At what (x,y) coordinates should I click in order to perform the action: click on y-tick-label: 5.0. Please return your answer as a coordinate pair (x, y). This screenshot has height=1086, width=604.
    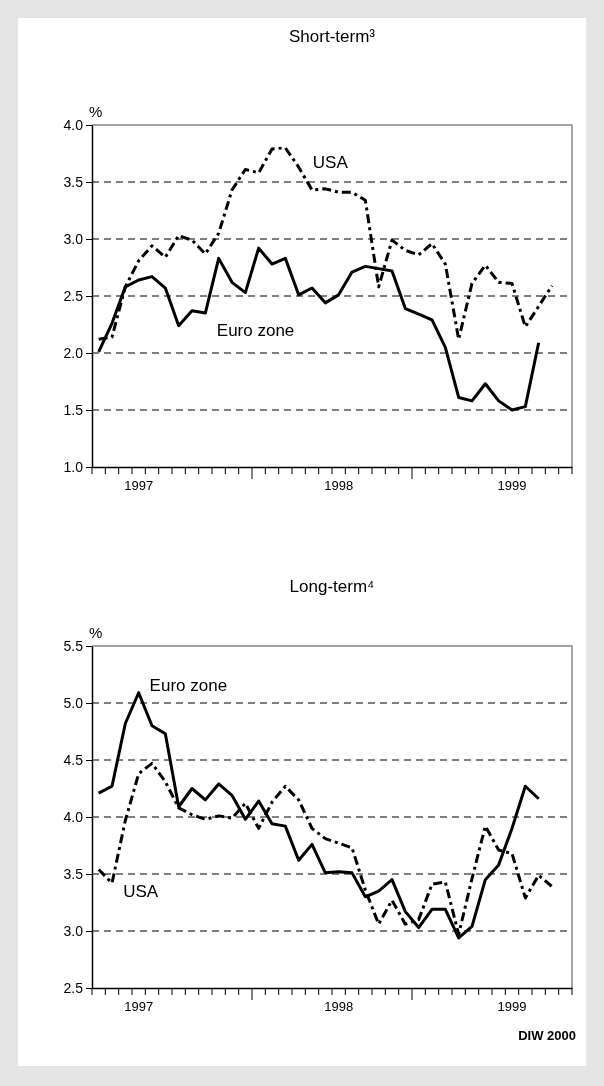
    Looking at the image, I should click on (73, 702).